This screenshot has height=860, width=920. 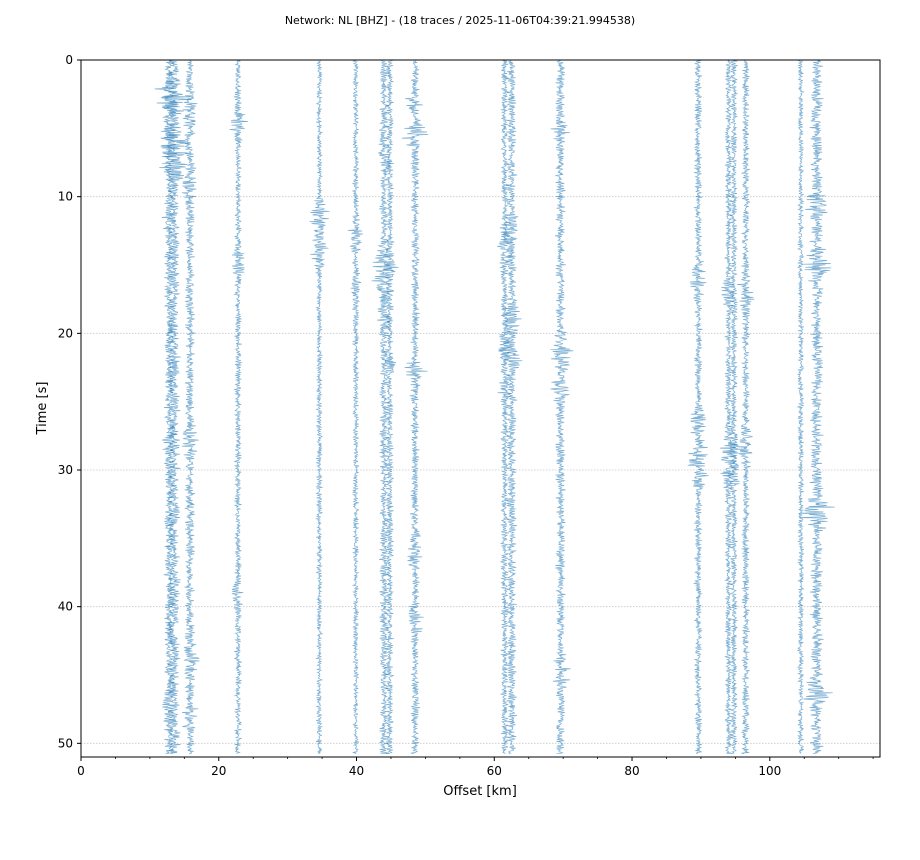 What do you see at coordinates (81, 771) in the screenshot?
I see `x-tick-label: 0` at bounding box center [81, 771].